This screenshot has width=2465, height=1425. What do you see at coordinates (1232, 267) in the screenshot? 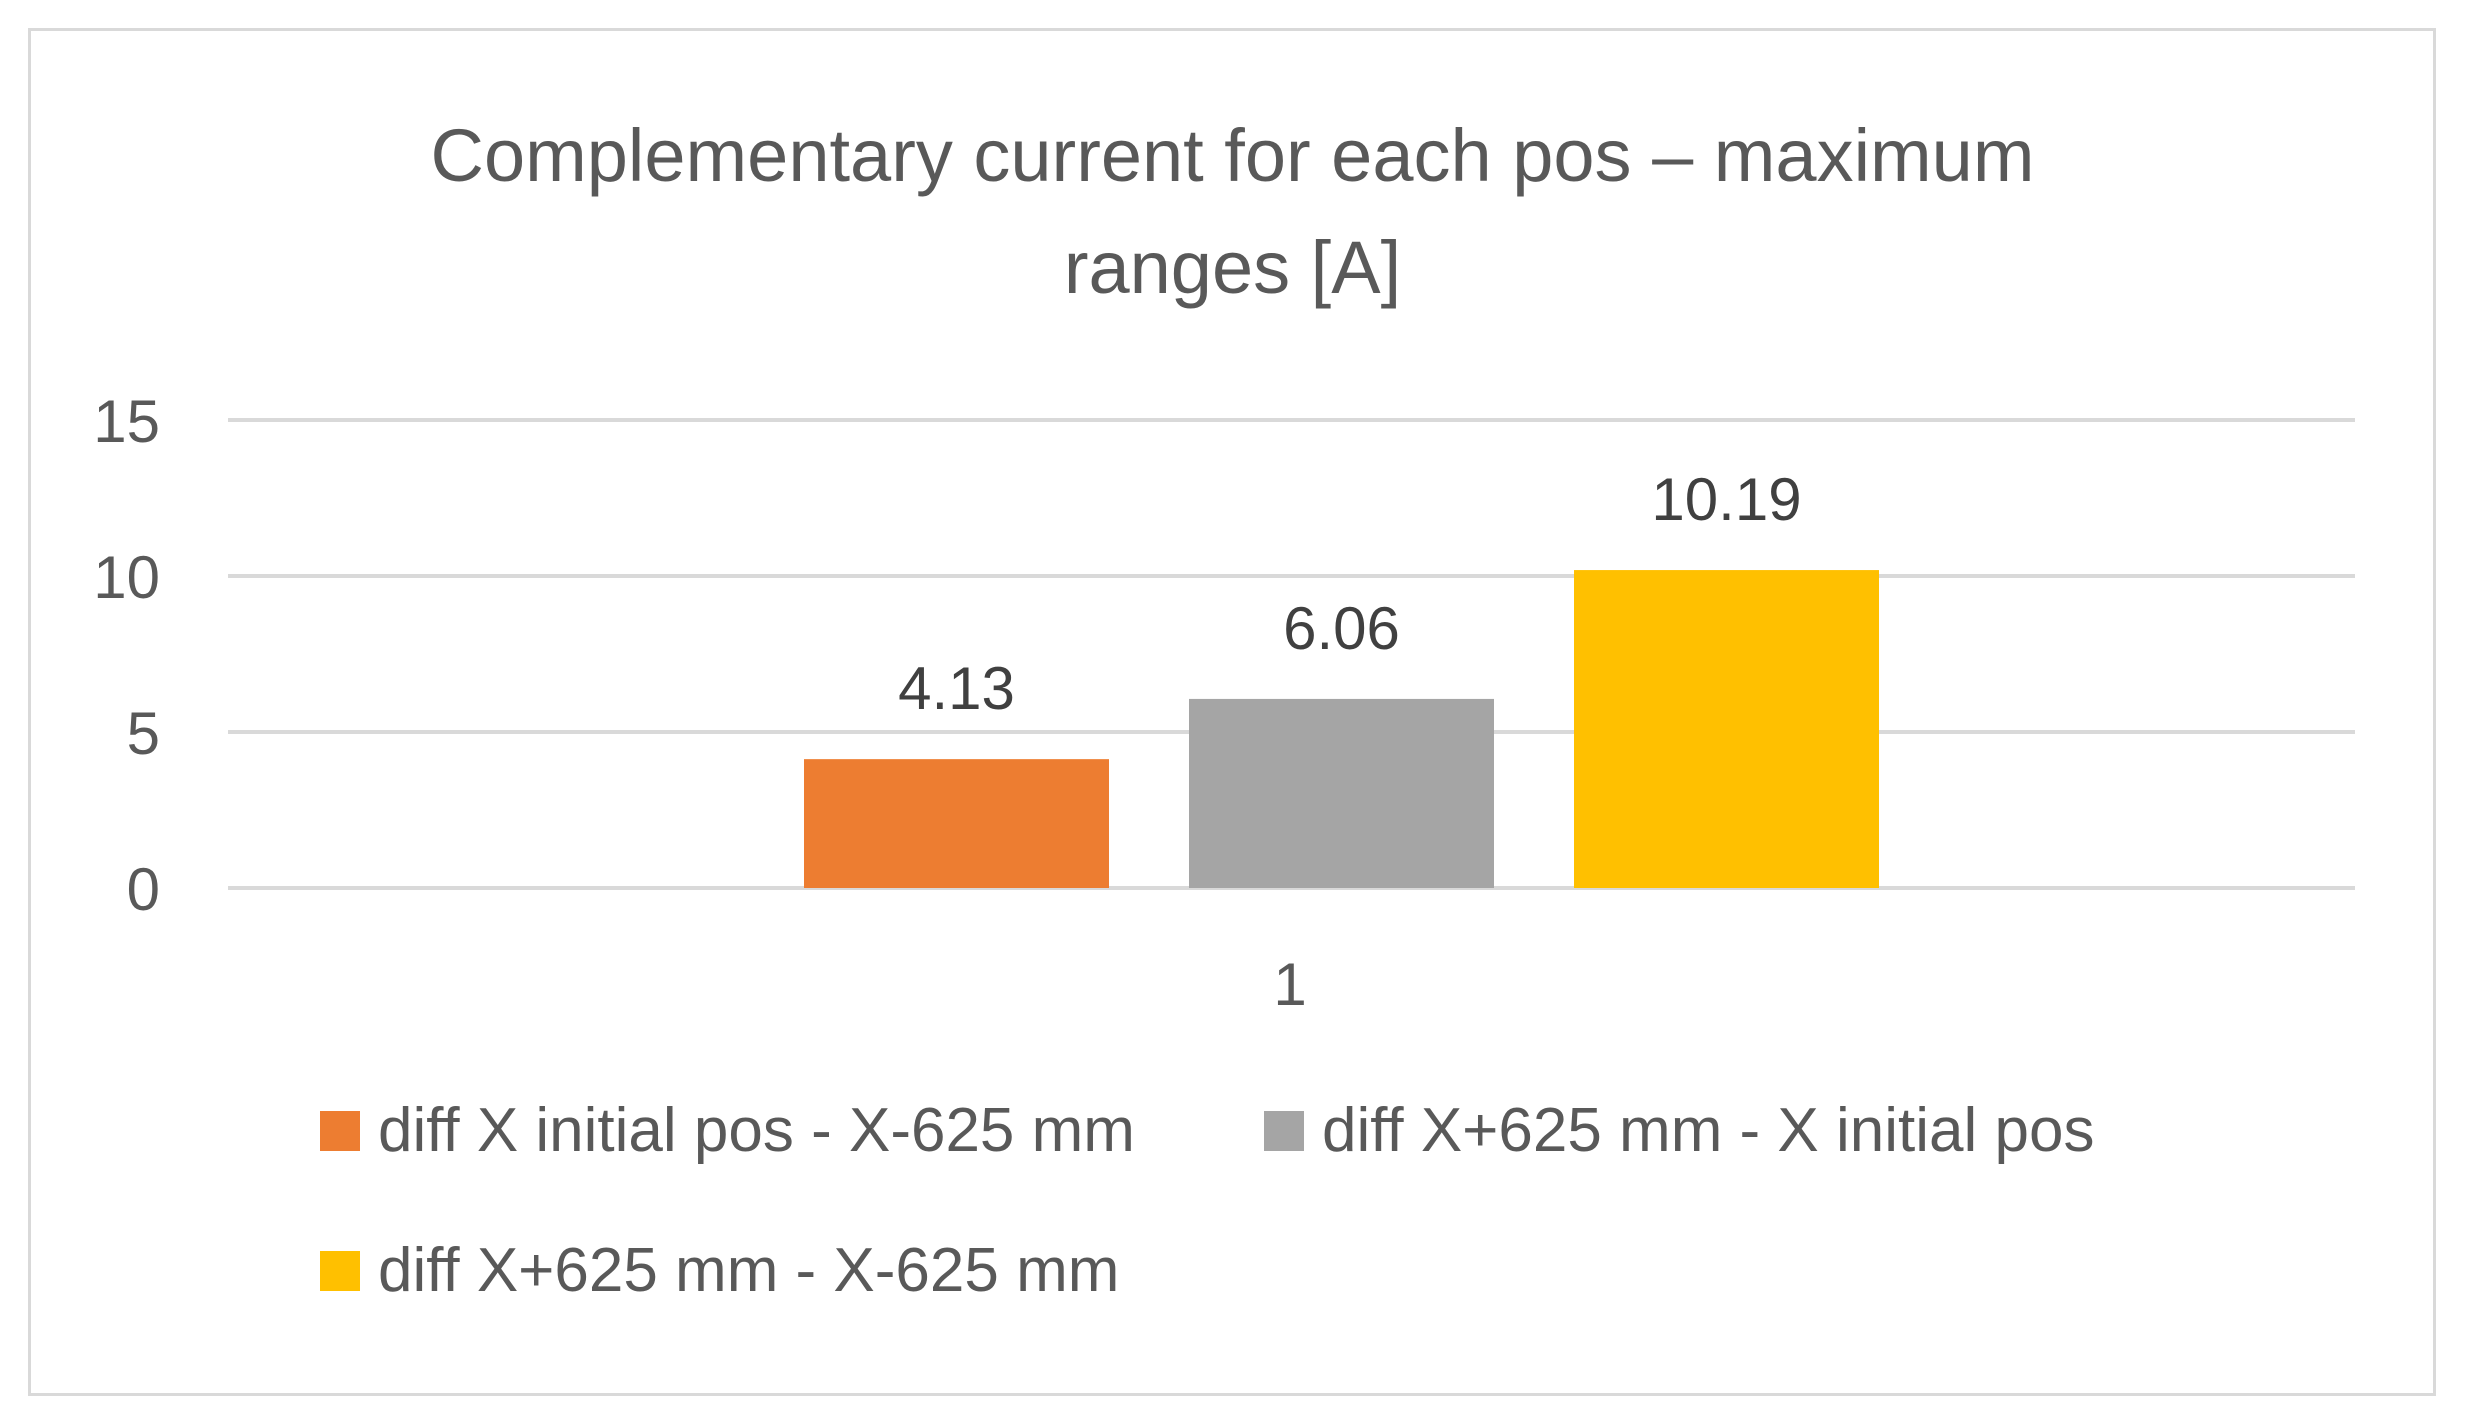
I see `chart-title-line-2: ranges [A]` at bounding box center [1232, 267].